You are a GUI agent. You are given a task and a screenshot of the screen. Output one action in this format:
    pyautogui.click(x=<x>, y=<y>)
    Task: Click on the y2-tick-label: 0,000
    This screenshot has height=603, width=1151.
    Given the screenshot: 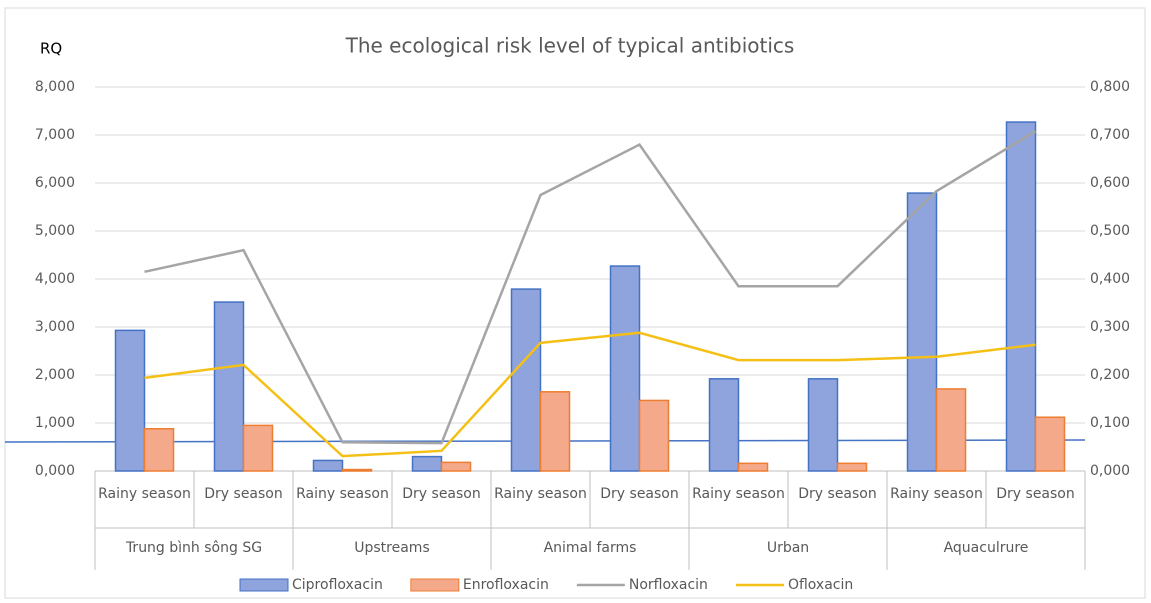 What is the action you would take?
    pyautogui.click(x=1110, y=471)
    